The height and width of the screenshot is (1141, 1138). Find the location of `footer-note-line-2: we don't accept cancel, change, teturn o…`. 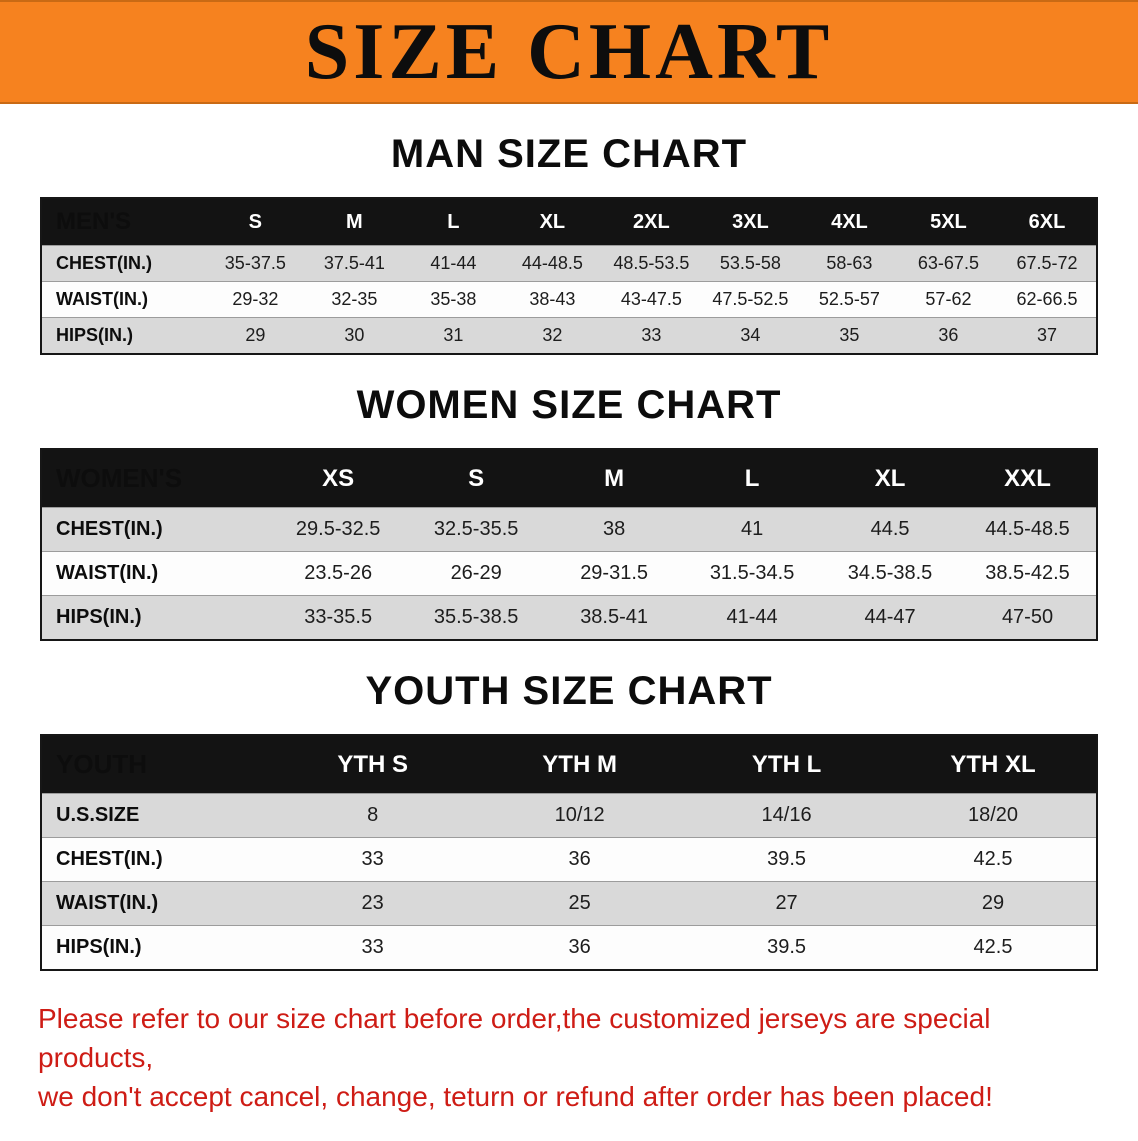

footer-note-line-2: we don't accept cancel, change, teturn o… is located at coordinates (515, 1097).